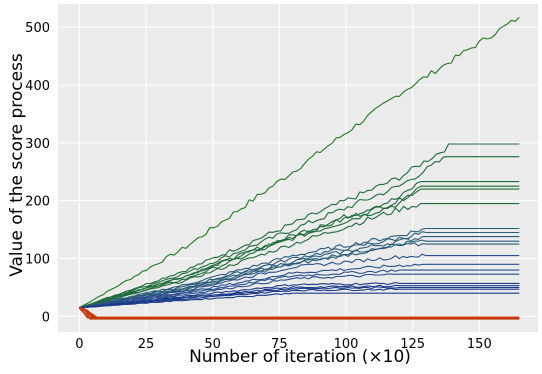 The width and height of the screenshot is (542, 374). What do you see at coordinates (346, 344) in the screenshot?
I see `x-tick-label: 100` at bounding box center [346, 344].